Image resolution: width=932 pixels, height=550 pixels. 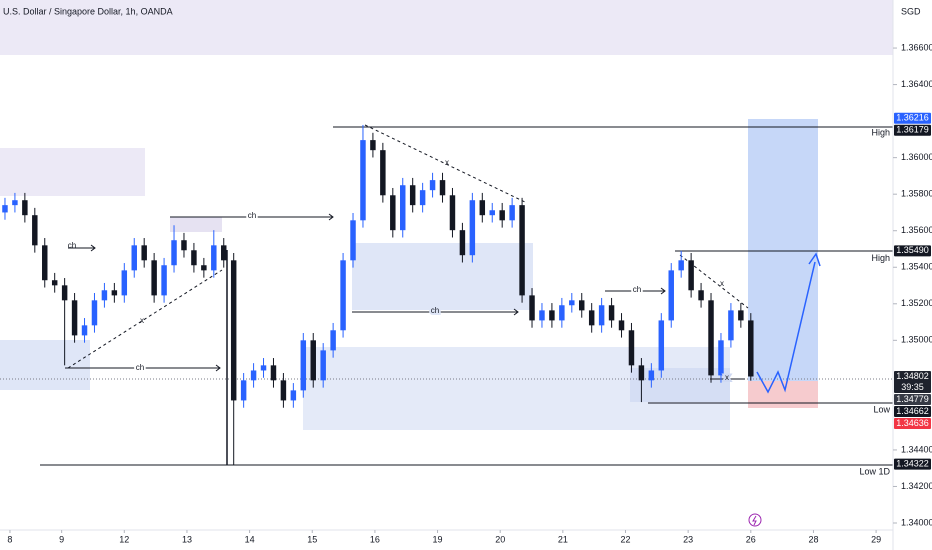 I want to click on price-tag-label: 1.36179, so click(x=912, y=130).